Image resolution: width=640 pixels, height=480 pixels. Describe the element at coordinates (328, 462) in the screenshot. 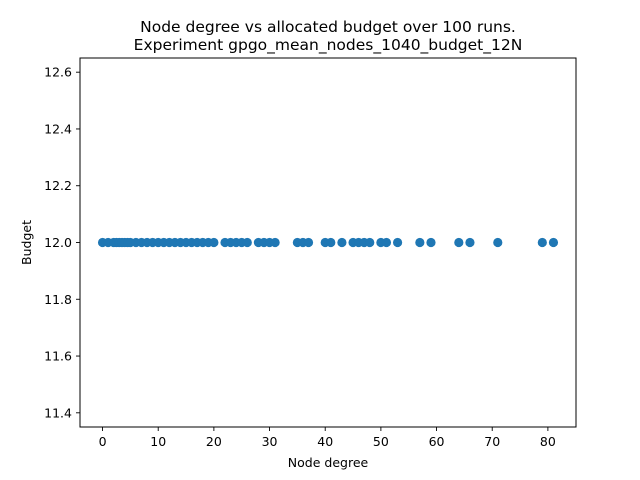

I see `x-axis-label: Node degree` at that location.